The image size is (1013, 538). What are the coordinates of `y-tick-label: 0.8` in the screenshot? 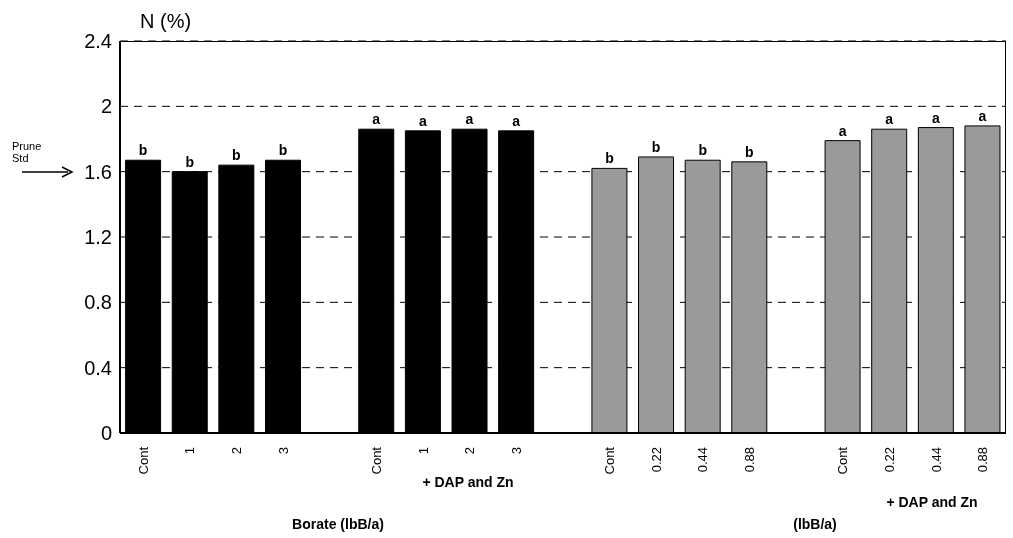 It's located at (98, 302).